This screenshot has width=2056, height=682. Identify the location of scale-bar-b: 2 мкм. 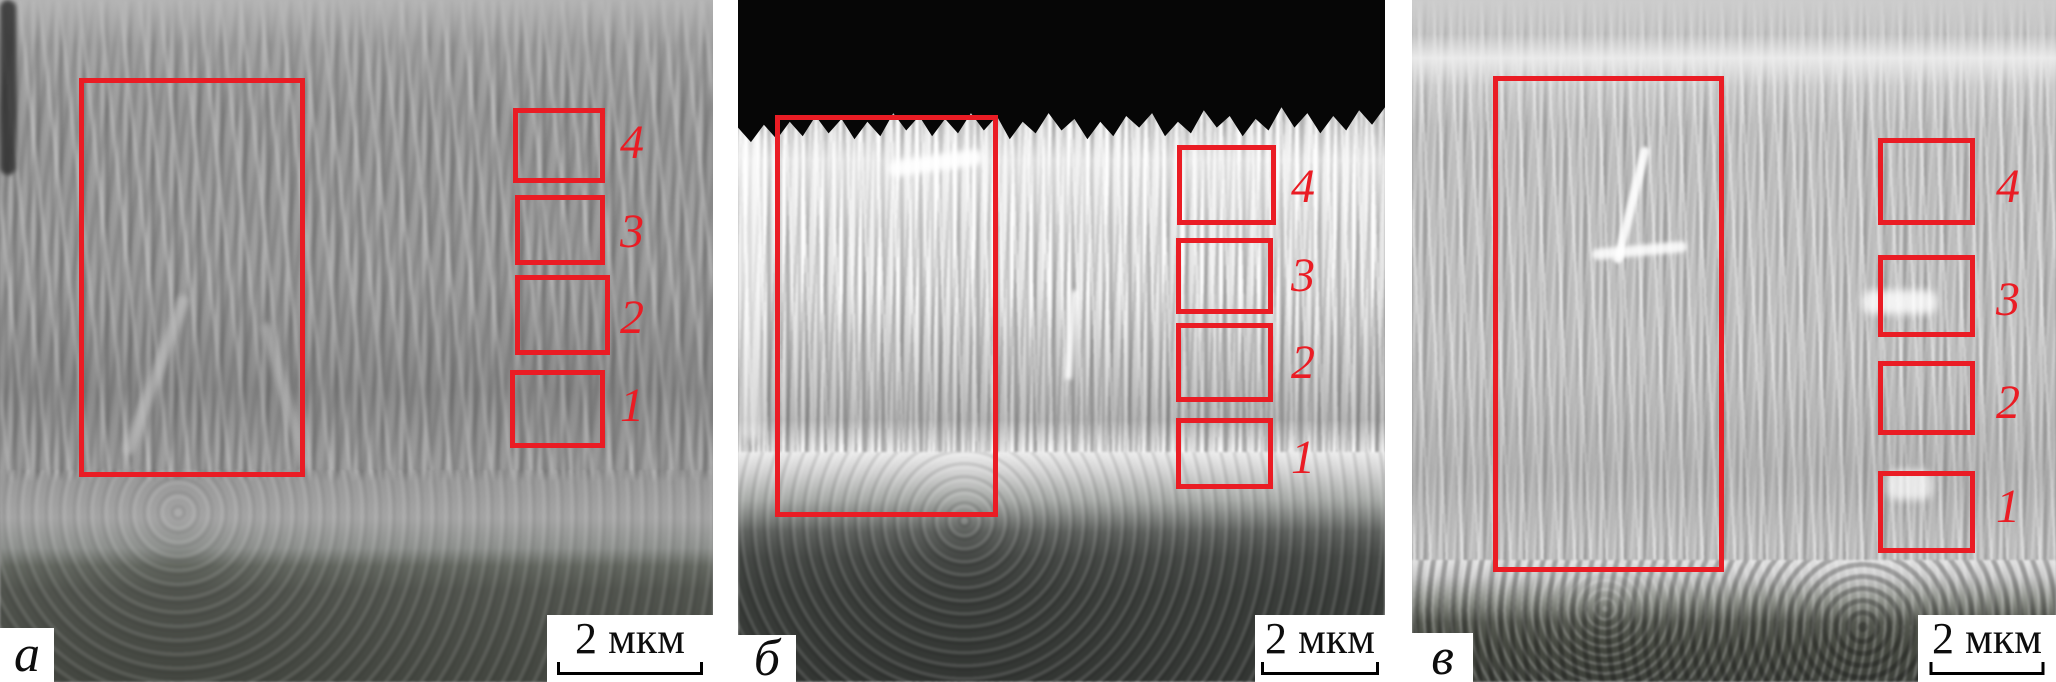
(1320, 648).